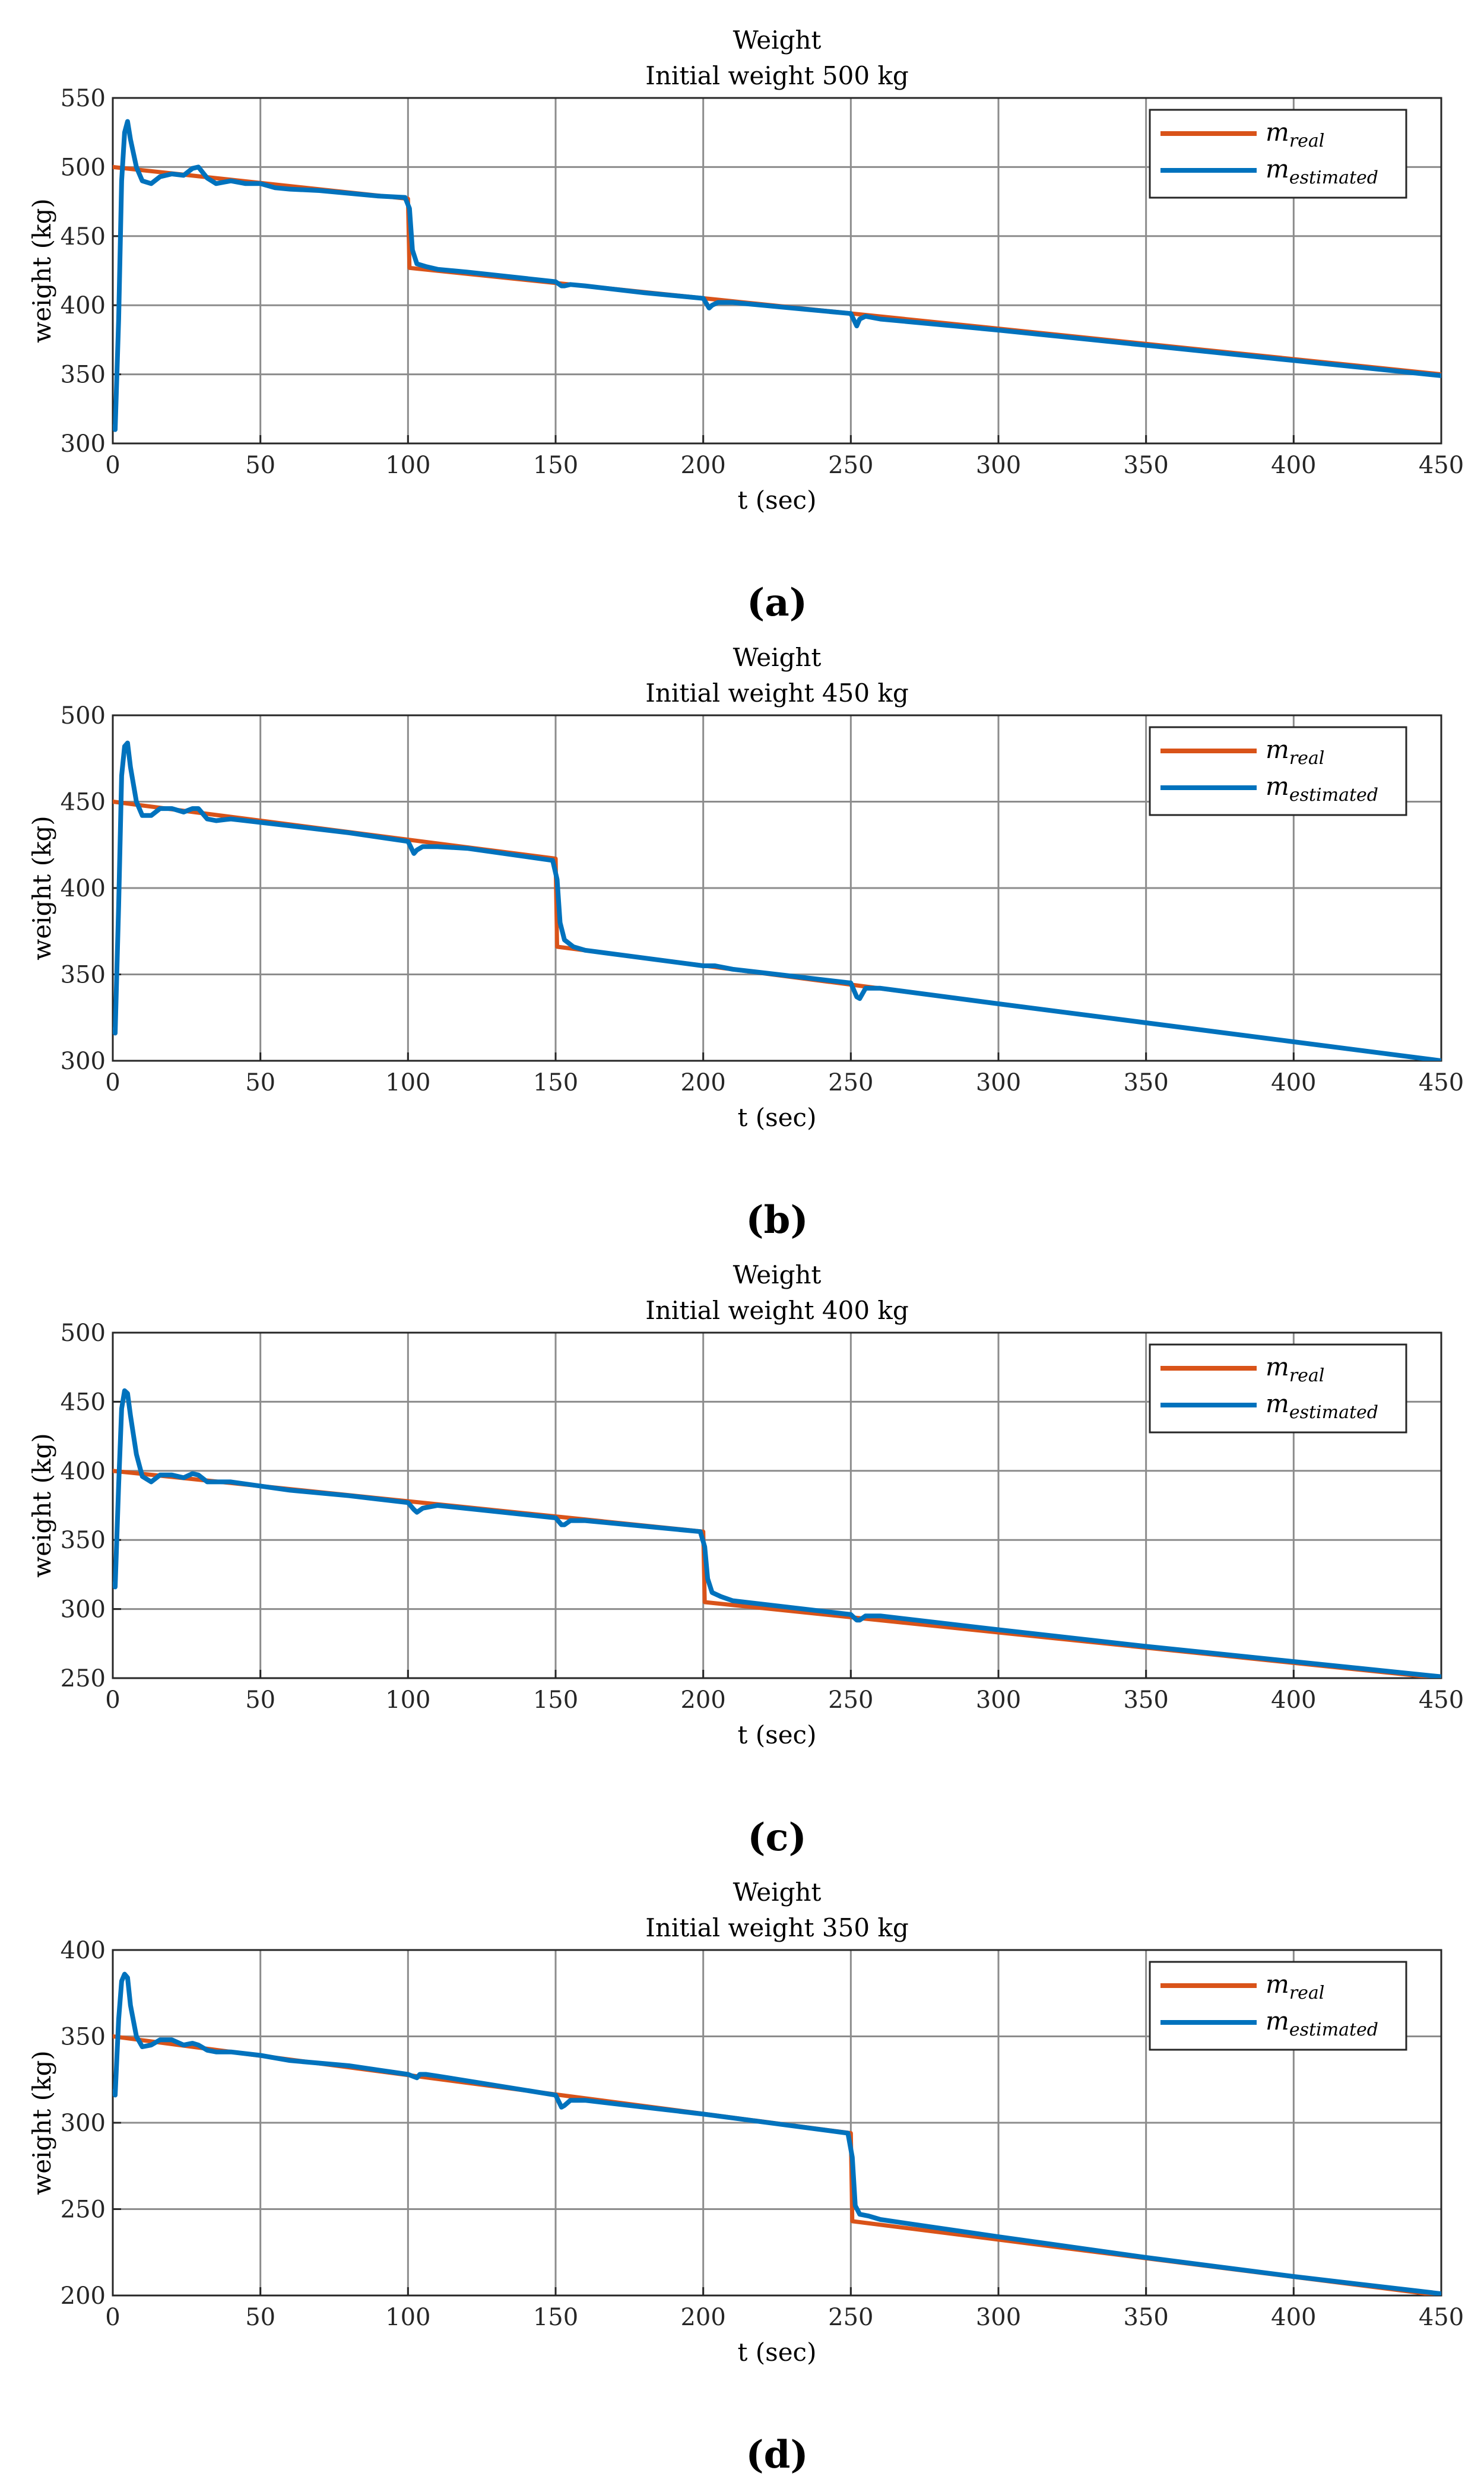  I want to click on panel-label: (a), so click(777, 603).